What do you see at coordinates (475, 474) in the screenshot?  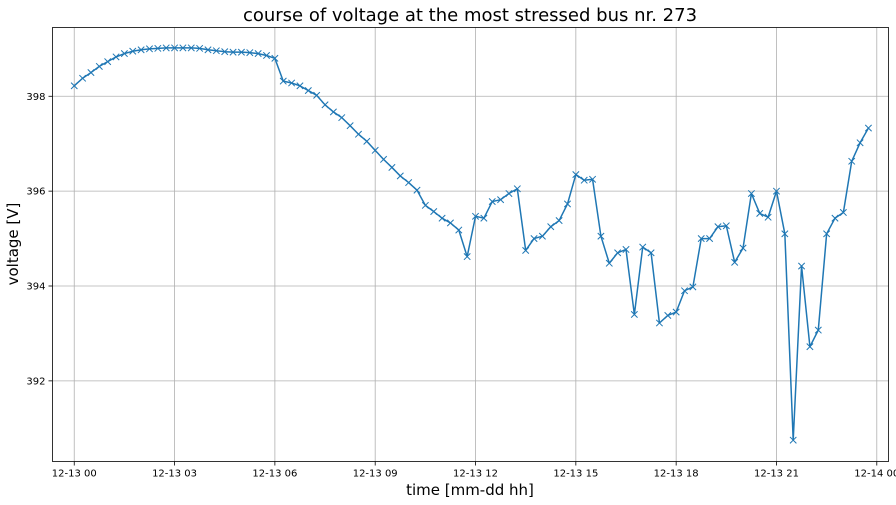 I see `x-tick-label: 12-13 12` at bounding box center [475, 474].